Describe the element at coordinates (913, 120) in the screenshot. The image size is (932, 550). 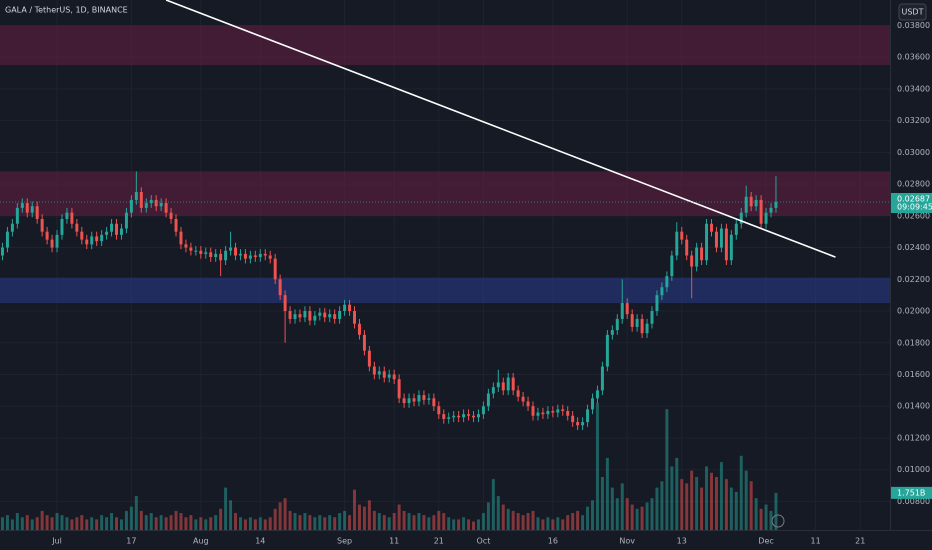
I see `y-tick-label: 0.03200` at that location.